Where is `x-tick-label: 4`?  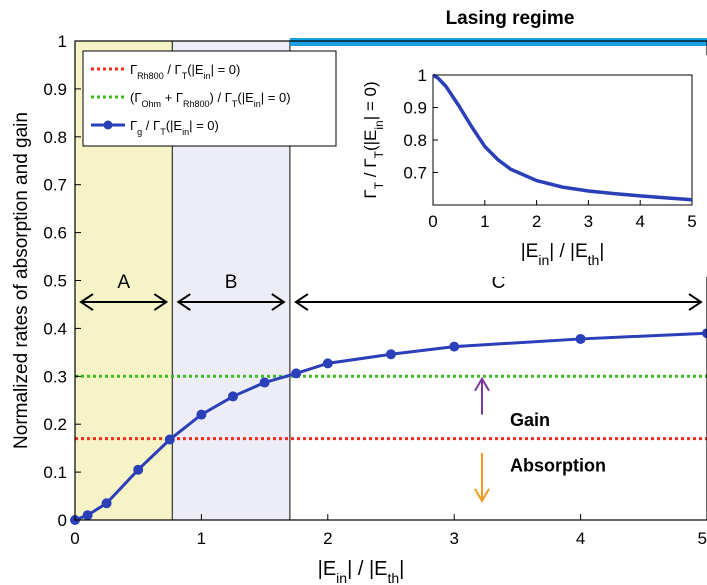
x-tick-label: 4 is located at coordinates (580, 538).